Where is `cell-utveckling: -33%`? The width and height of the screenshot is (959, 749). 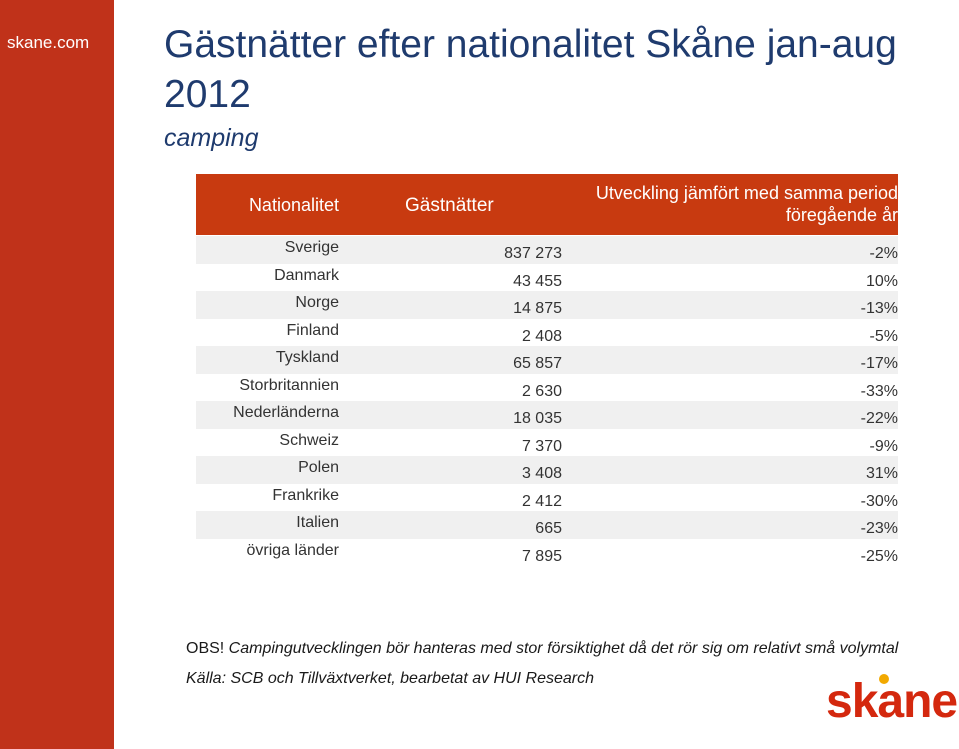
cell-utveckling: -33% is located at coordinates (879, 391).